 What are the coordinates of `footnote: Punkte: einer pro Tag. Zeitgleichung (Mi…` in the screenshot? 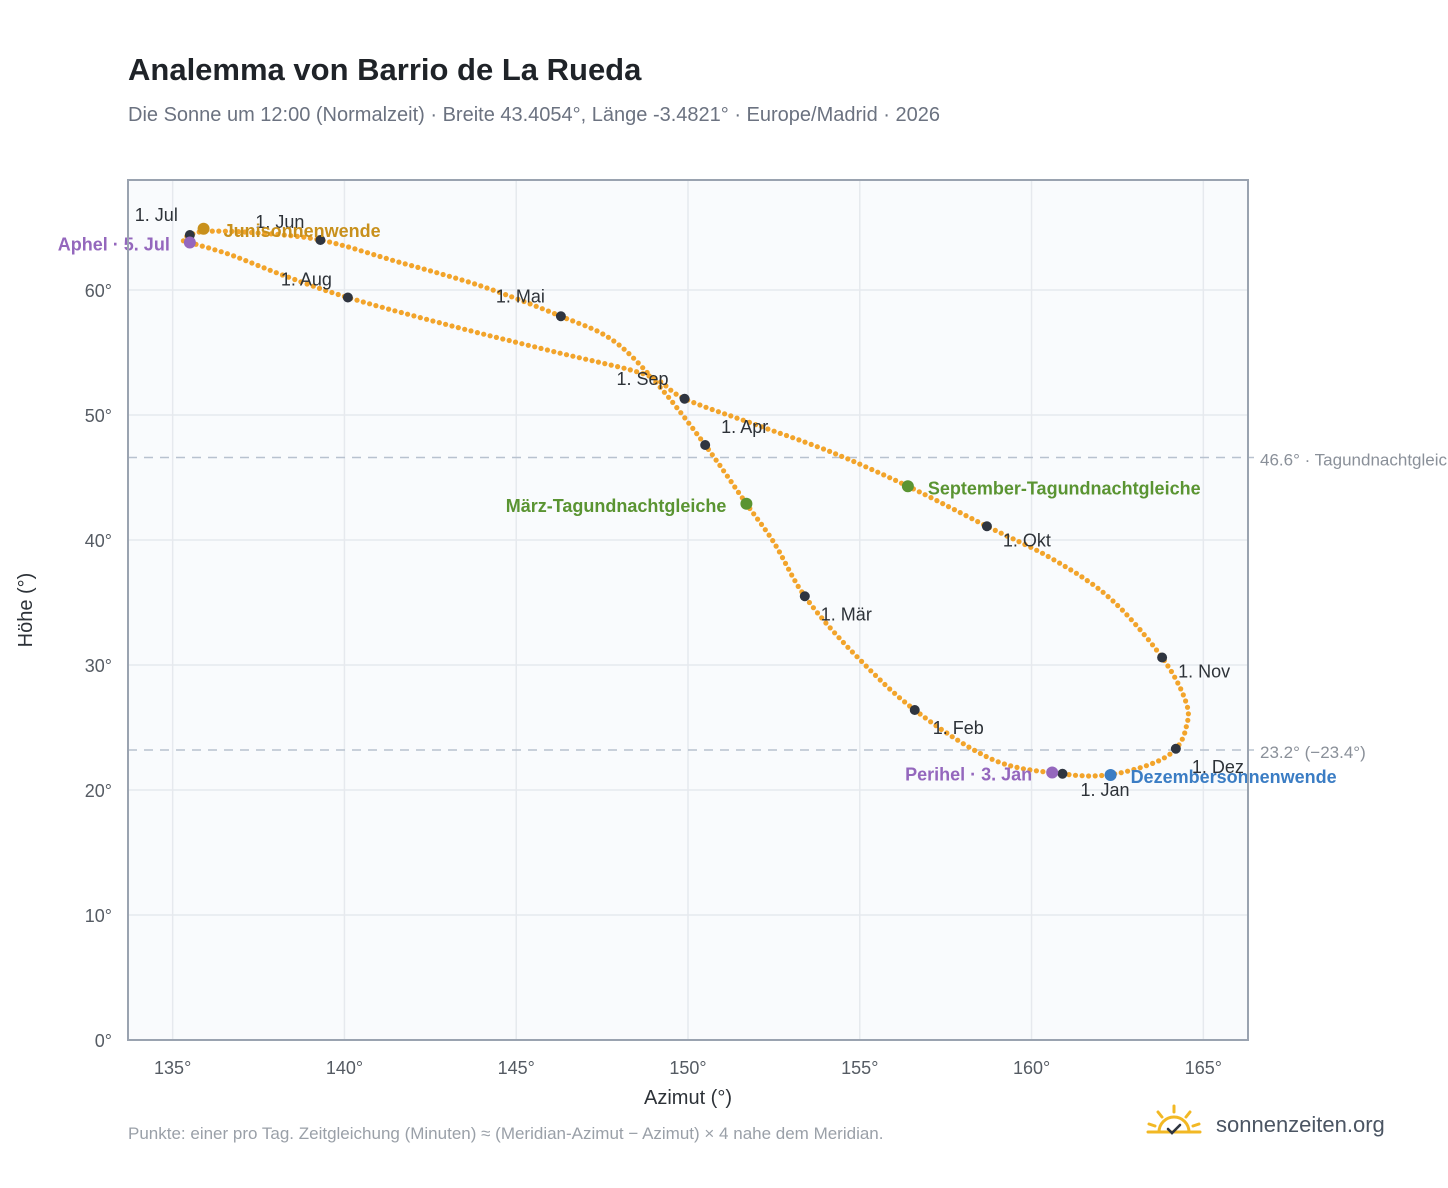 It's located at (506, 1133).